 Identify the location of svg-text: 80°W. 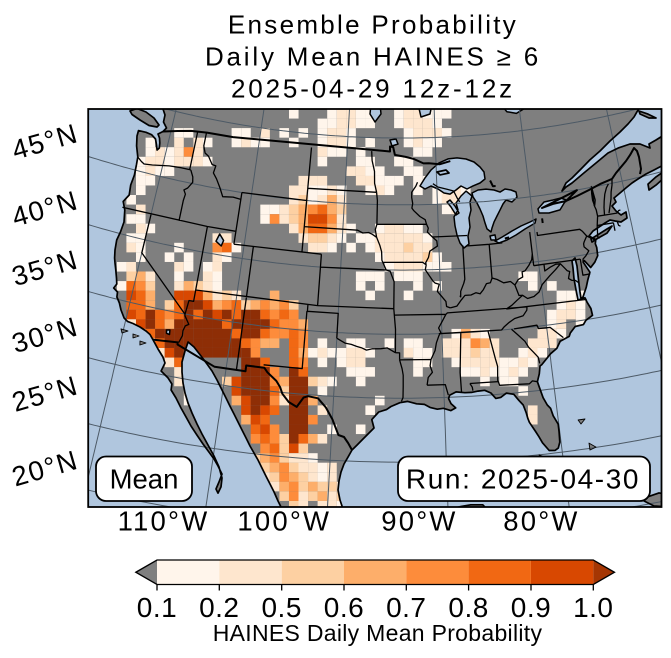
(541, 521).